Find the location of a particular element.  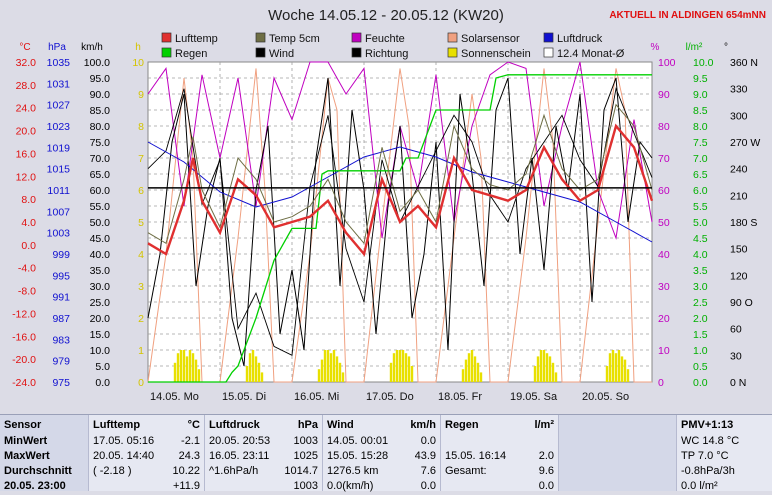

sun-tick-label: 3 is located at coordinates (141, 287).